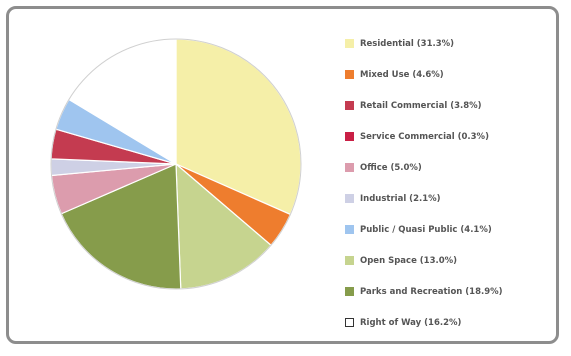  What do you see at coordinates (402, 74) in the screenshot?
I see `legend-label: Mixed Use (4.6%)` at bounding box center [402, 74].